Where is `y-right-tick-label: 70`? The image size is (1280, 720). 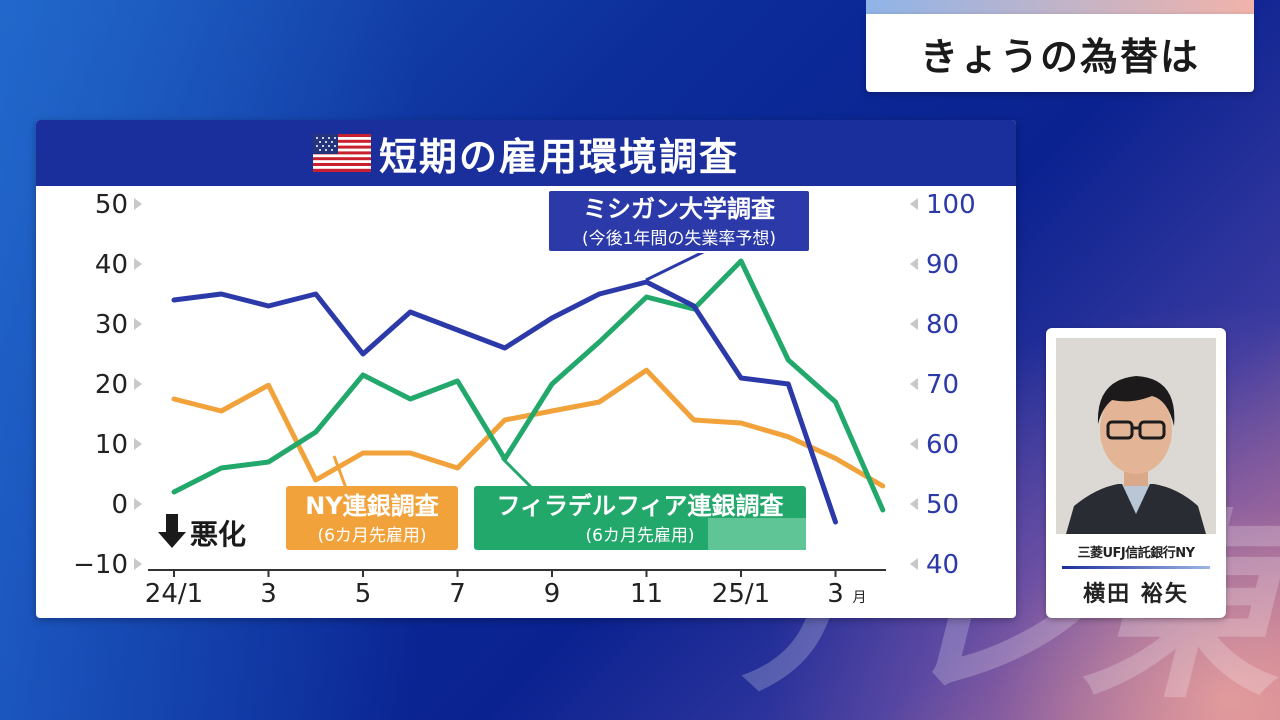
y-right-tick-label: 70 is located at coordinates (942, 385).